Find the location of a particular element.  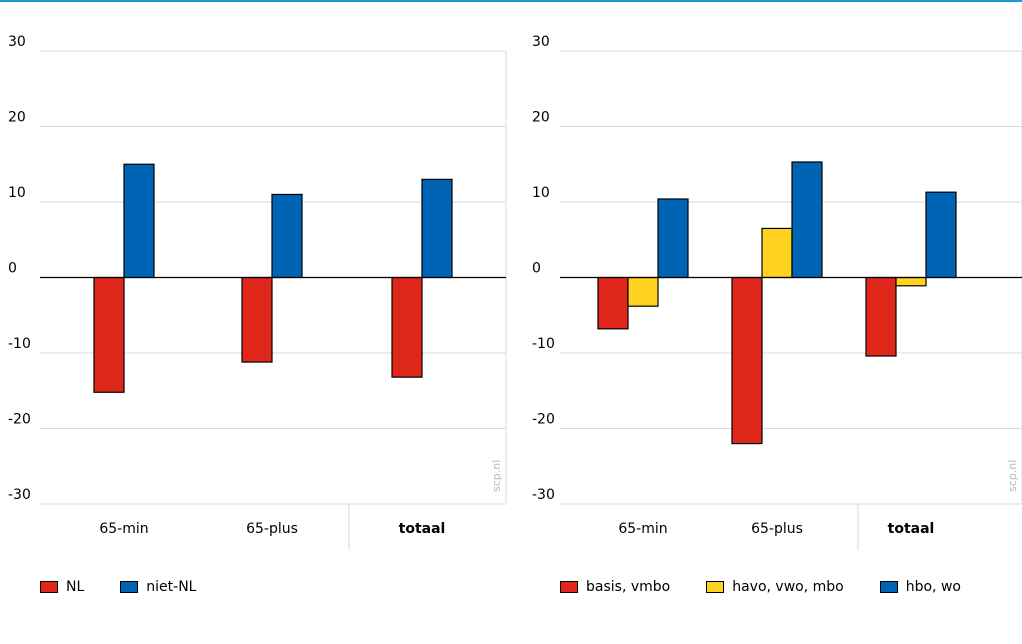

legend-item: niet-NL is located at coordinates (158, 587).